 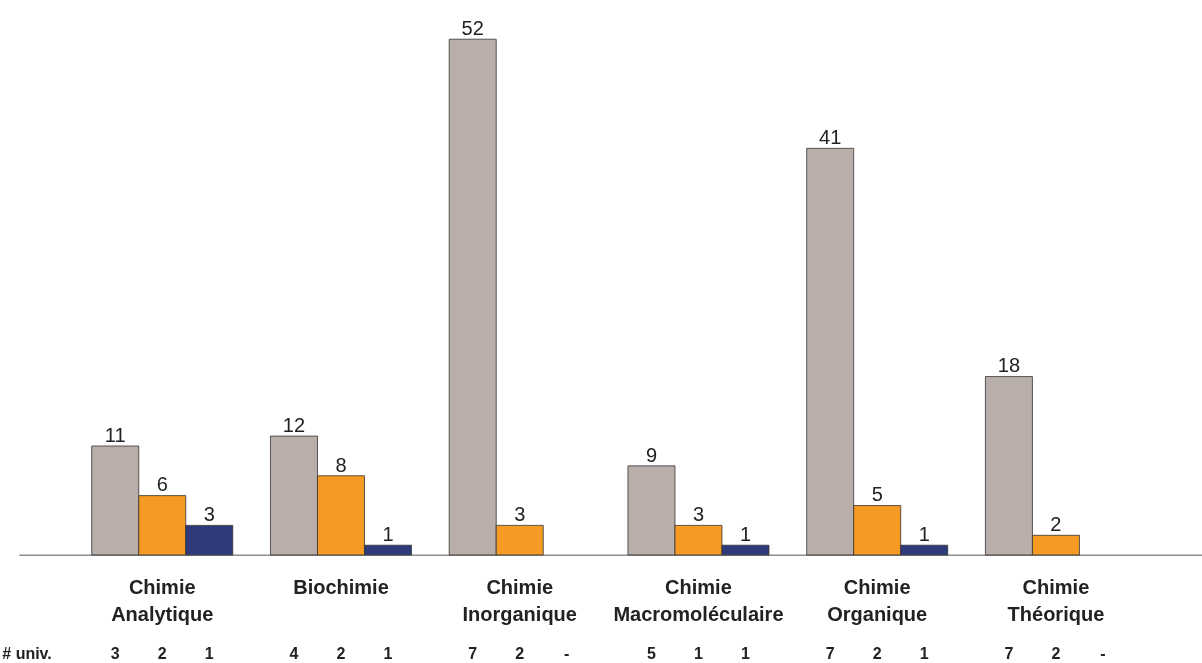 I want to click on data-label: 9, so click(x=651, y=454).